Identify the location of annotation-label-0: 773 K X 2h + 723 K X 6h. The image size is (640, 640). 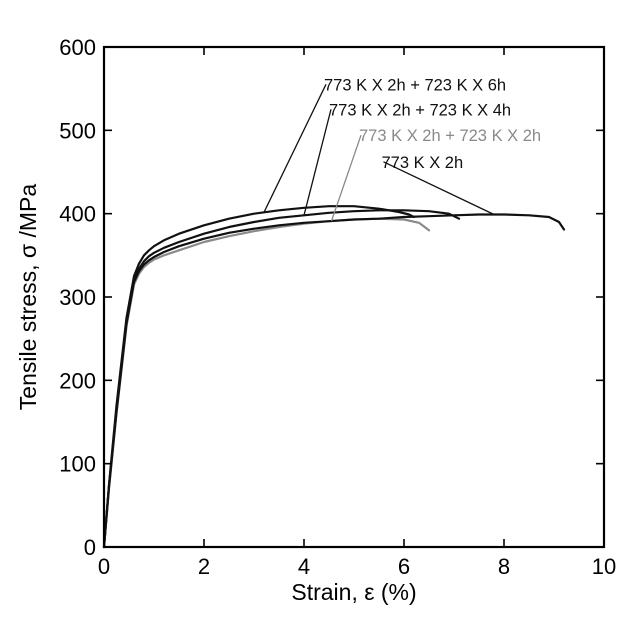
(415, 85).